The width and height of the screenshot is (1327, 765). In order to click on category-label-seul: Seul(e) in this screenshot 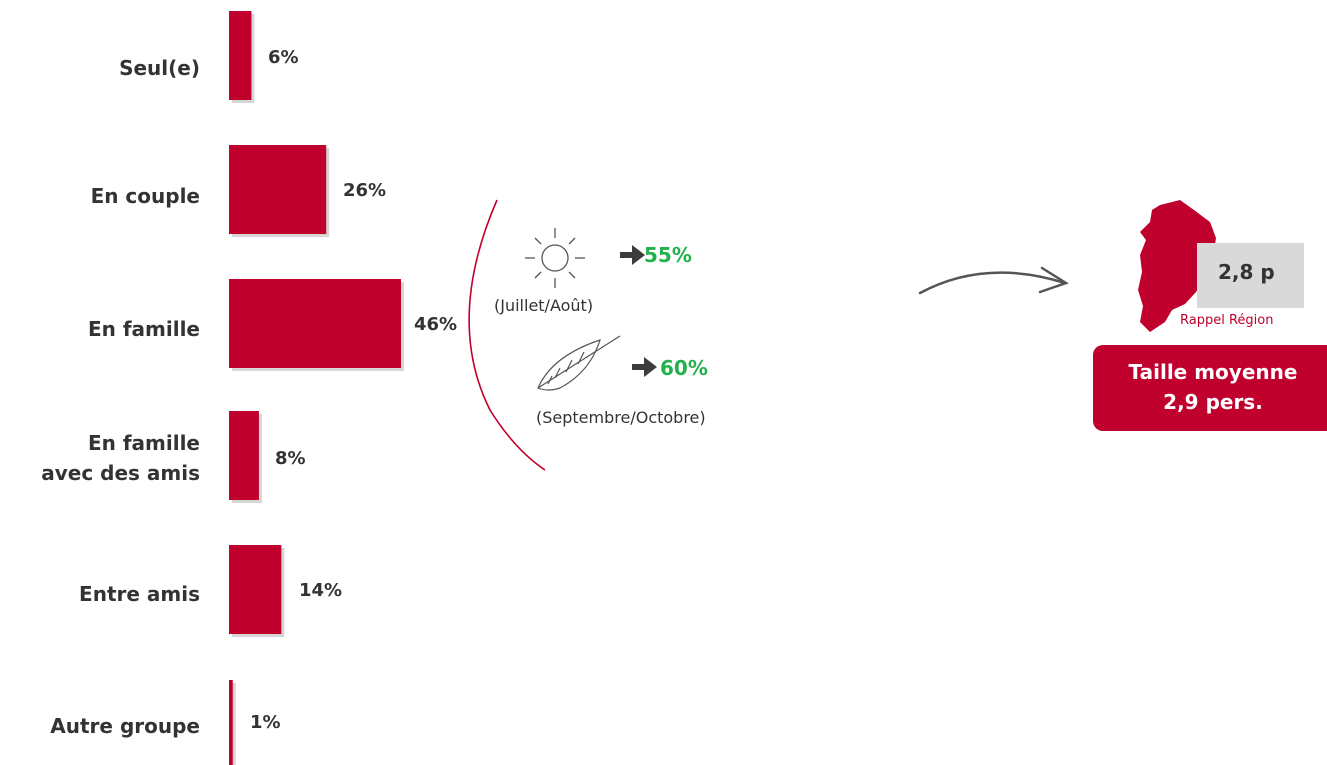, I will do `click(159, 68)`.